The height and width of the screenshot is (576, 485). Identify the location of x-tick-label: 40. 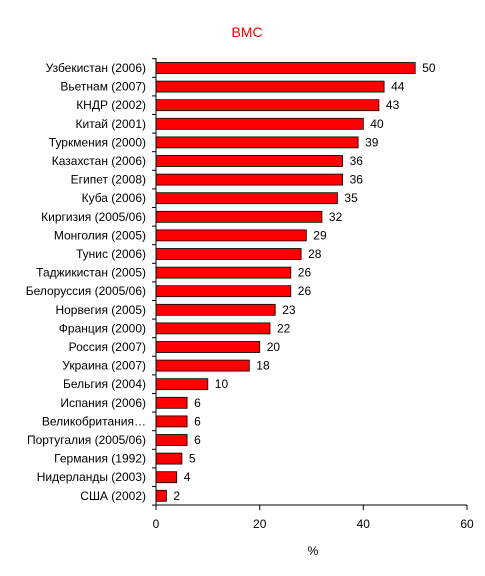
(364, 524).